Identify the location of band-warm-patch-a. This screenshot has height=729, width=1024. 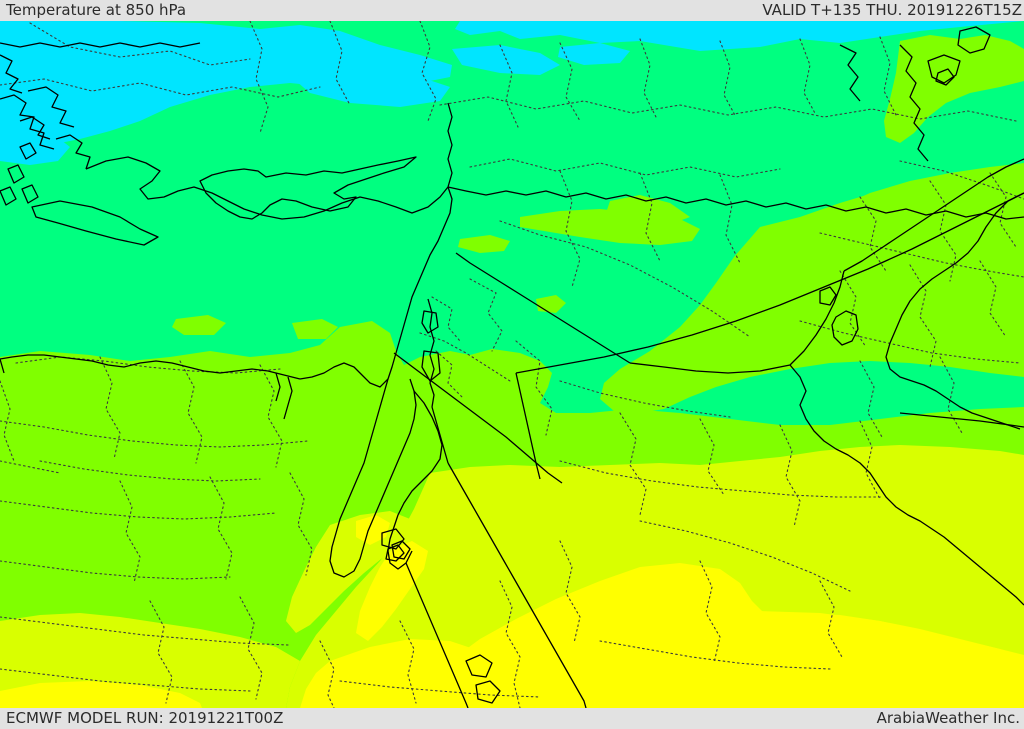
(550, 493).